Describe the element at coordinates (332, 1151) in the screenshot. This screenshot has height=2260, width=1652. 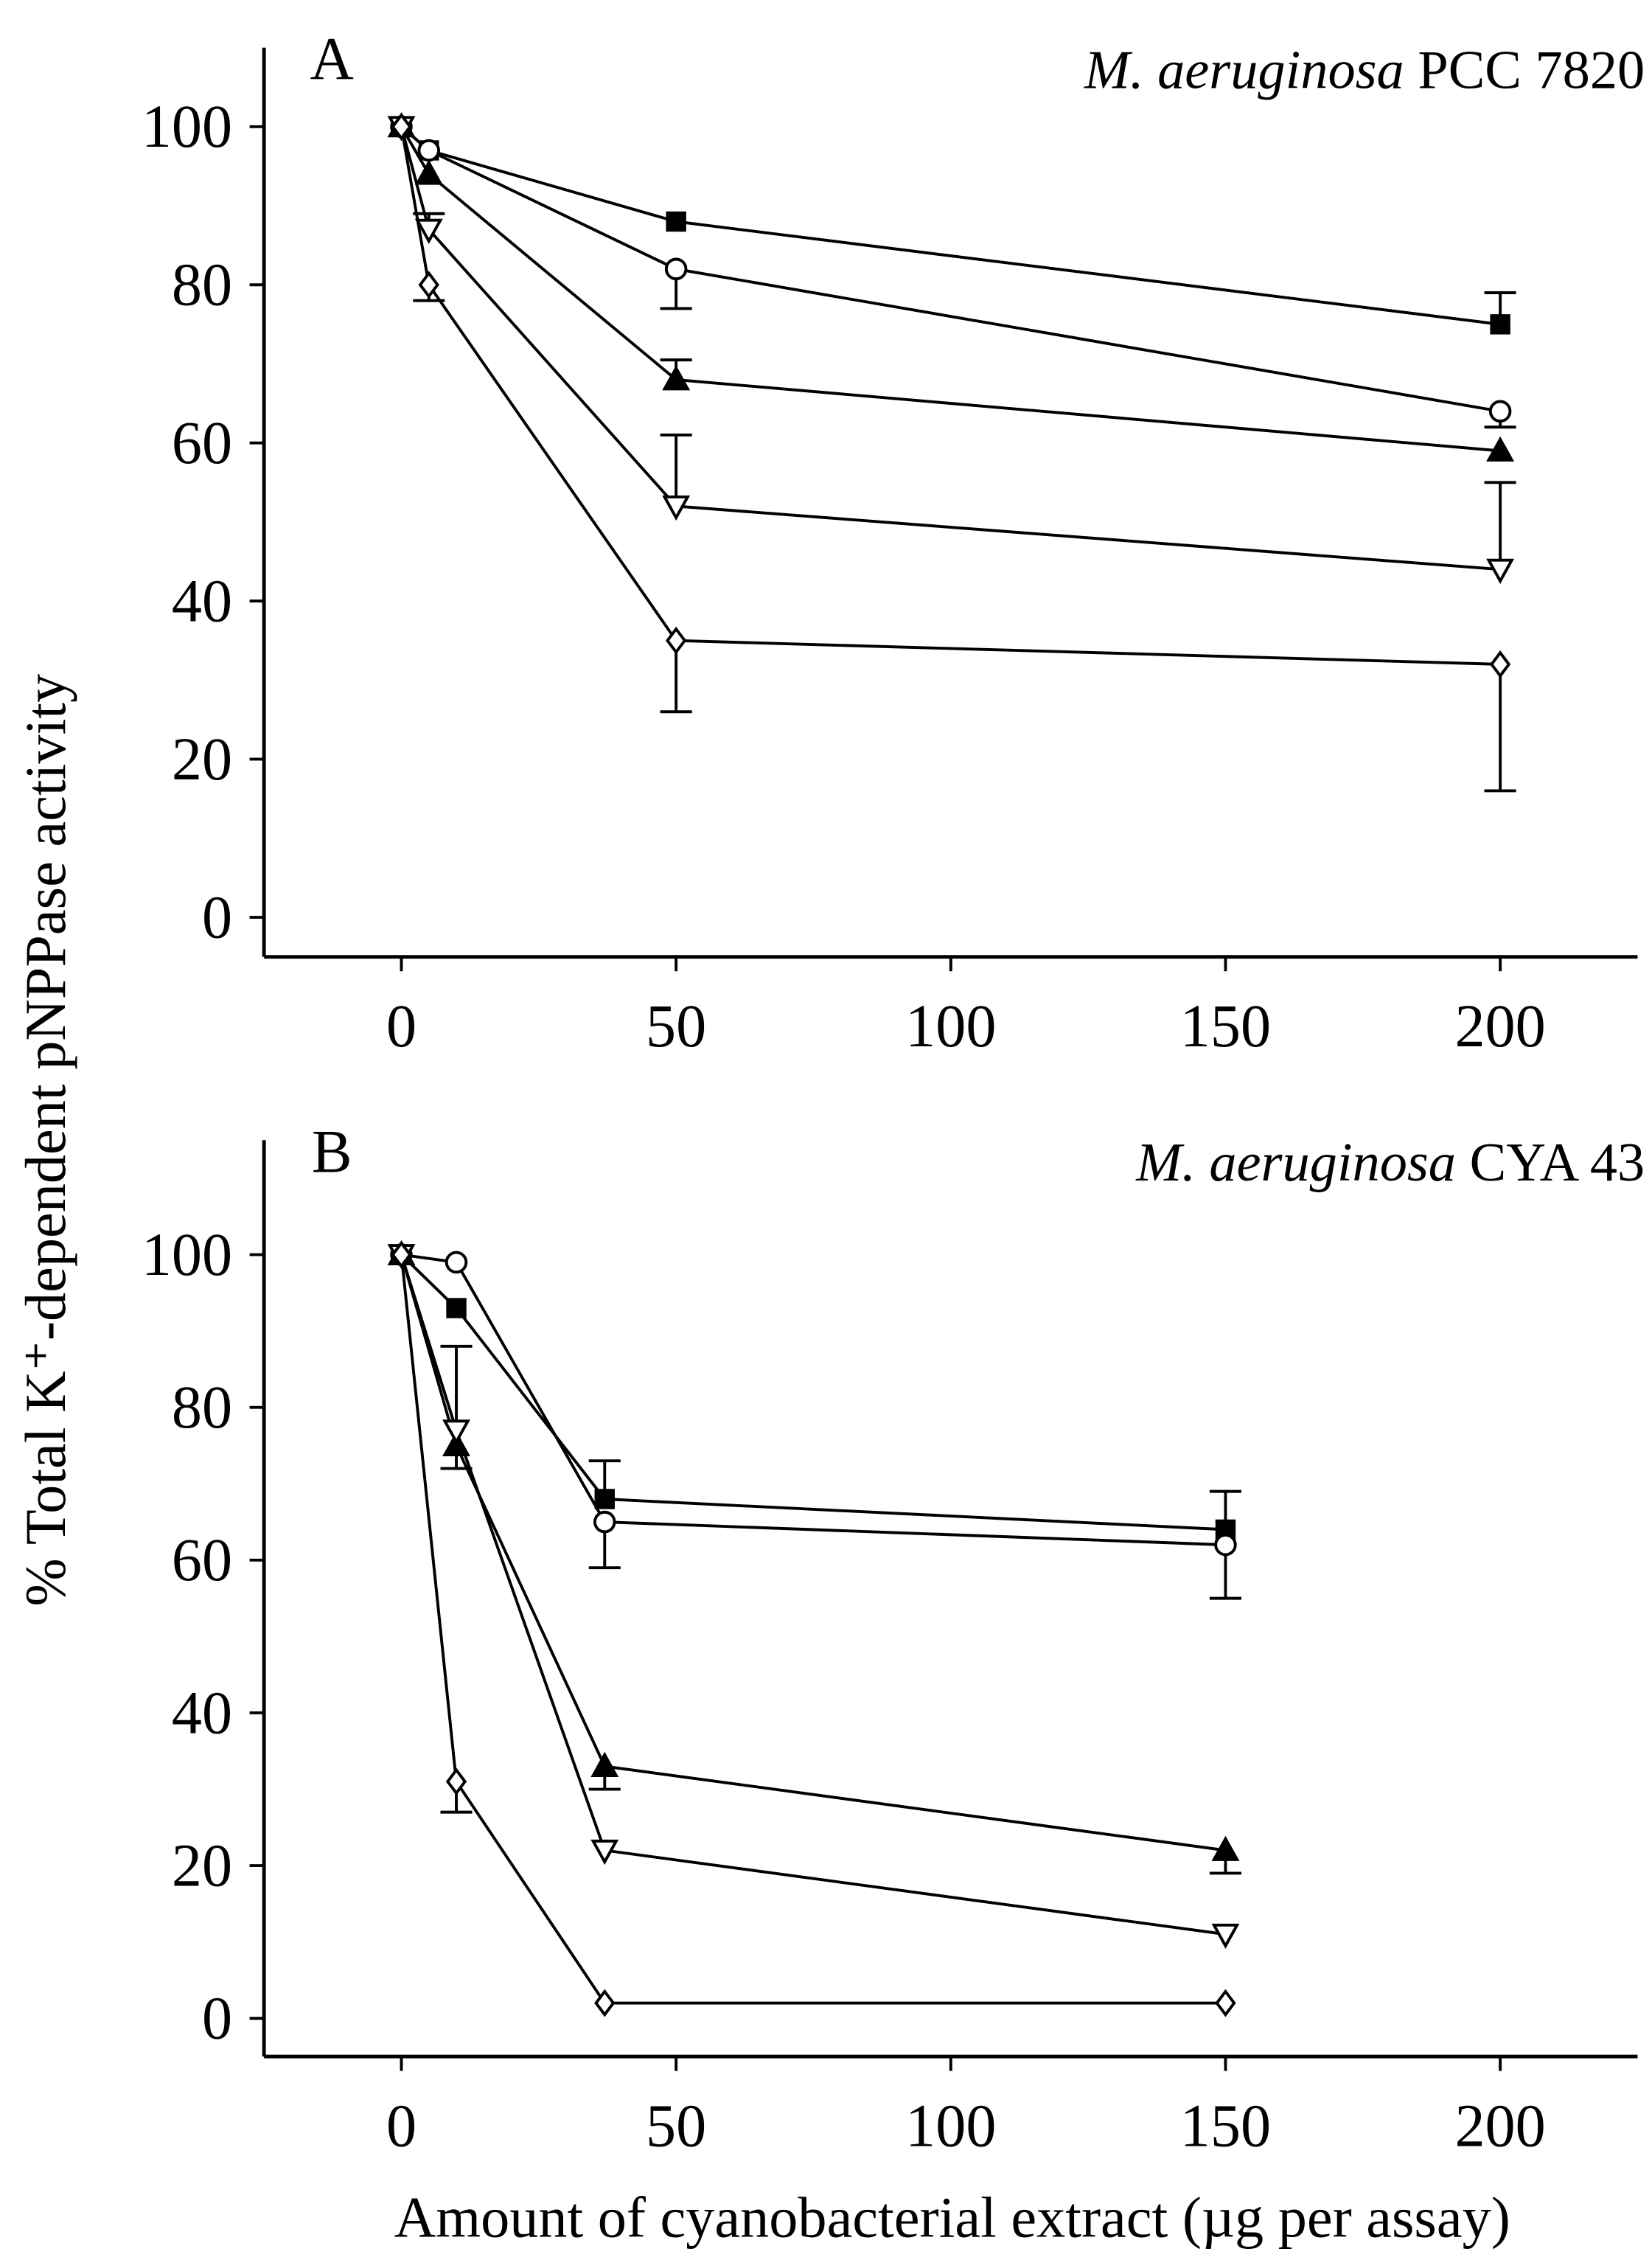
I see `panel-label: B` at that location.